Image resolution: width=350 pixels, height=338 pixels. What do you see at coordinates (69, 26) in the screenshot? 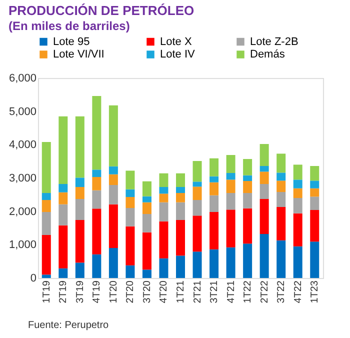
I see `chart-subtitle: (En miles de barriles)` at bounding box center [69, 26].